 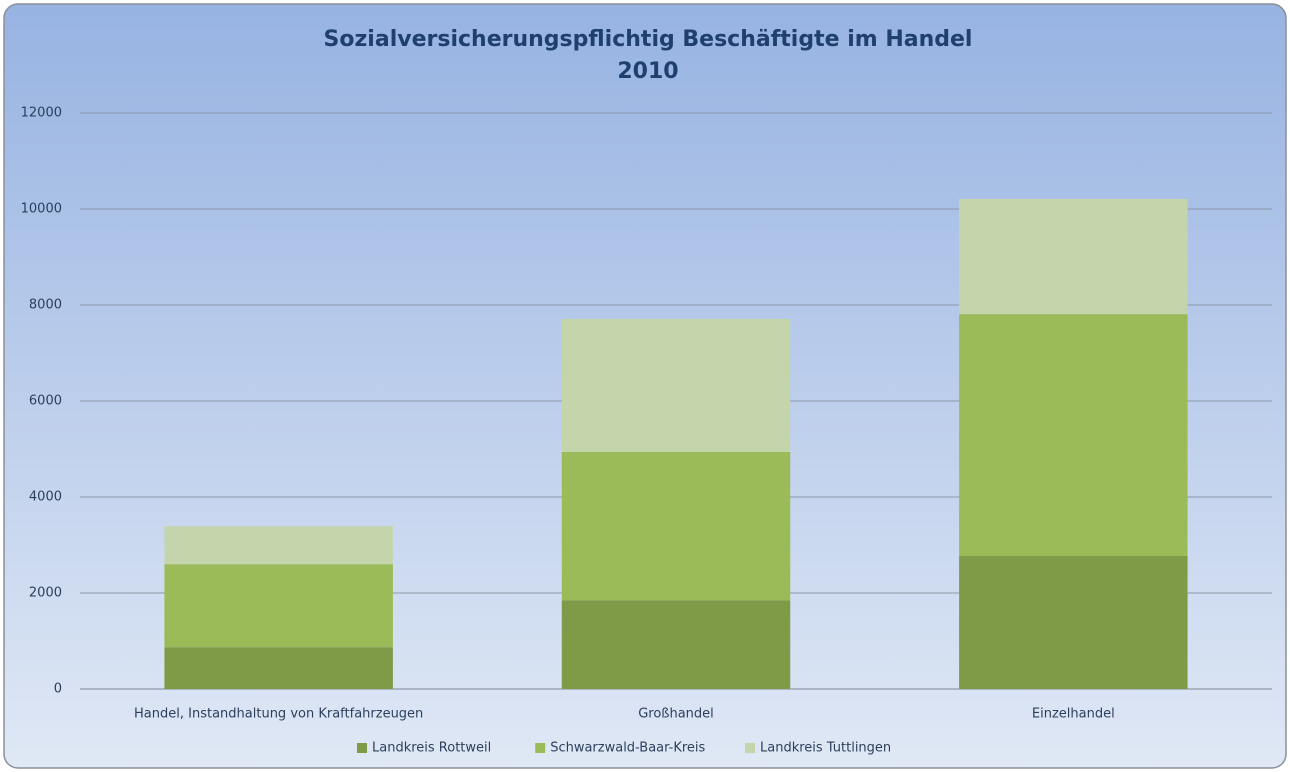 What do you see at coordinates (45, 593) in the screenshot?
I see `y-tick-label: 2000` at bounding box center [45, 593].